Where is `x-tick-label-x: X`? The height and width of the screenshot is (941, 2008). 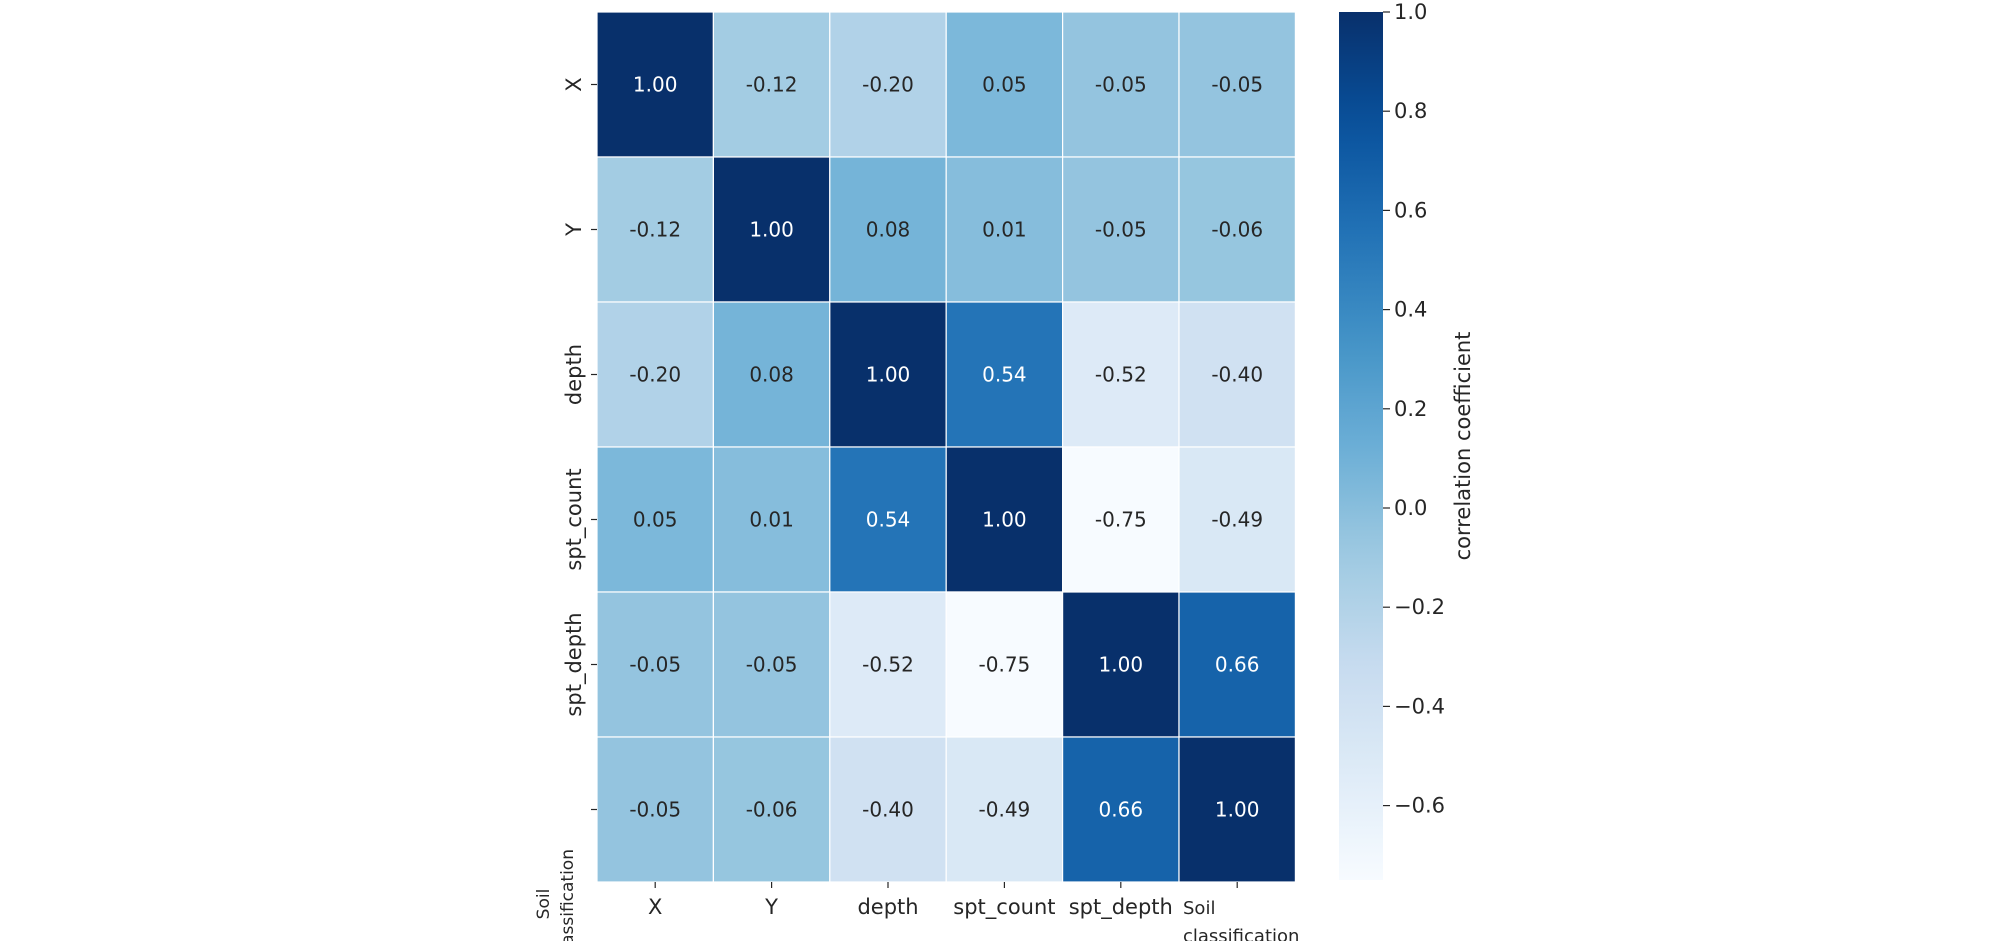 x-tick-label-x: X is located at coordinates (655, 907).